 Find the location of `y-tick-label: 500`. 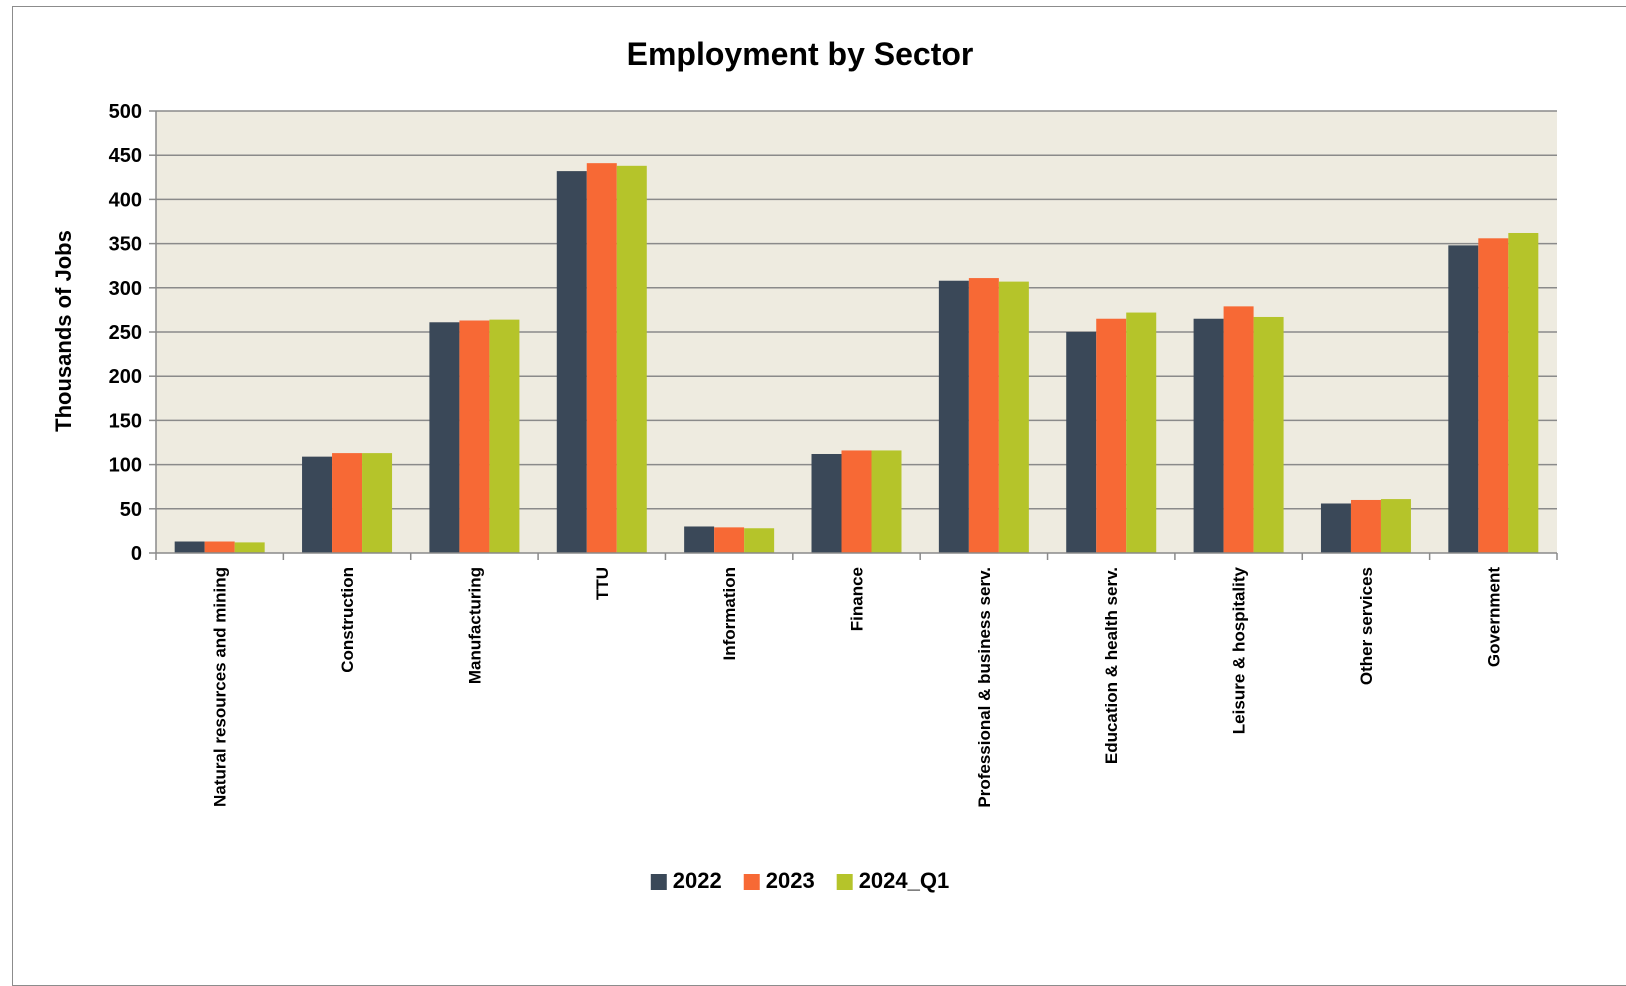

y-tick-label: 500 is located at coordinates (125, 112).